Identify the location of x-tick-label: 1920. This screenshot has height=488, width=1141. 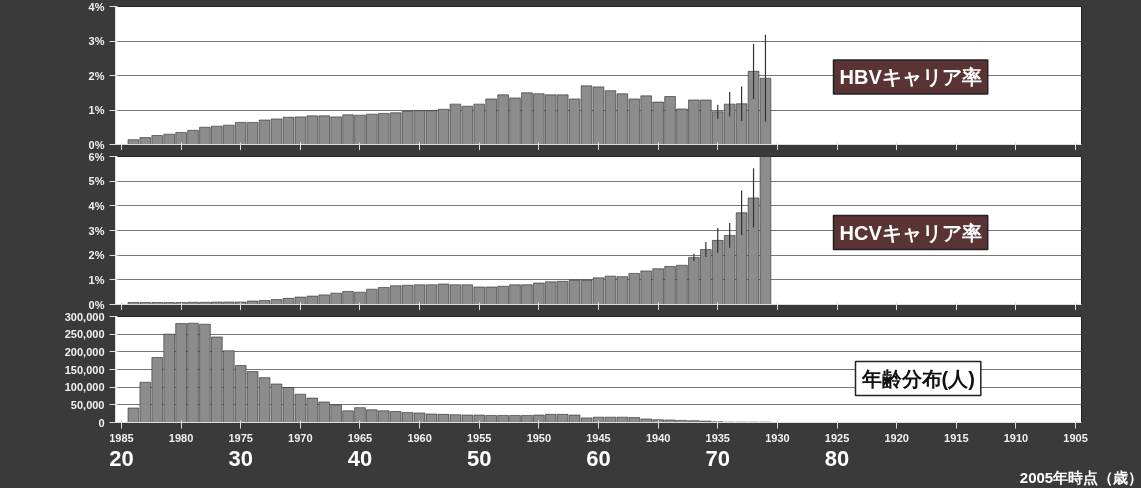
(896, 437).